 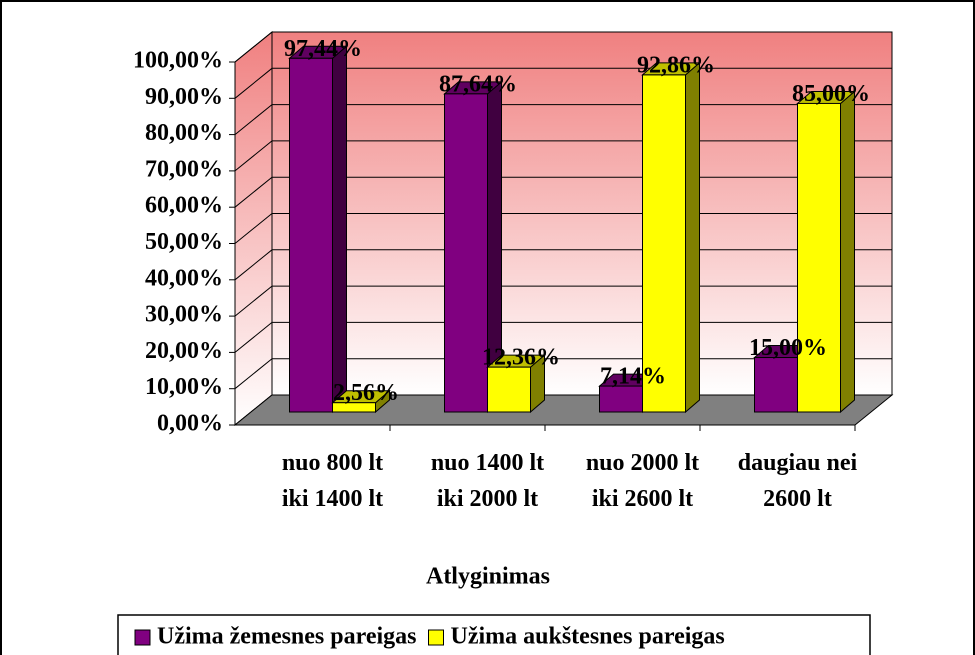 What do you see at coordinates (366, 393) in the screenshot?
I see `value-label: 2,56%` at bounding box center [366, 393].